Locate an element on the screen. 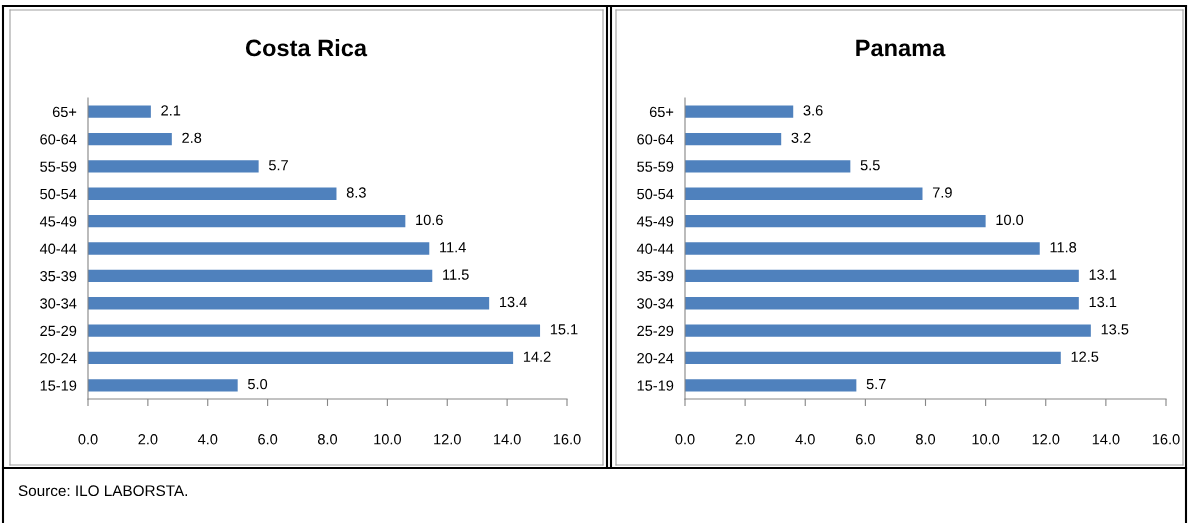  data-label: 7.9 is located at coordinates (942, 192).